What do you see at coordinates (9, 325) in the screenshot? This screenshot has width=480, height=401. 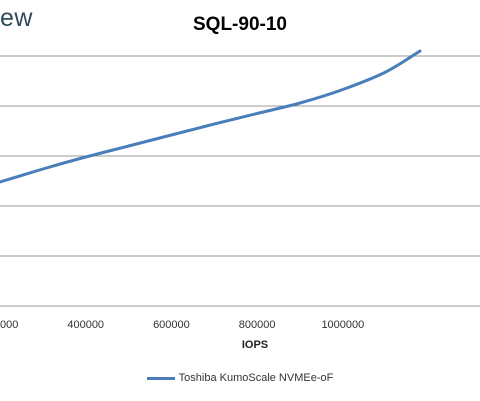 I see `x-tick-label: 200000` at bounding box center [9, 325].